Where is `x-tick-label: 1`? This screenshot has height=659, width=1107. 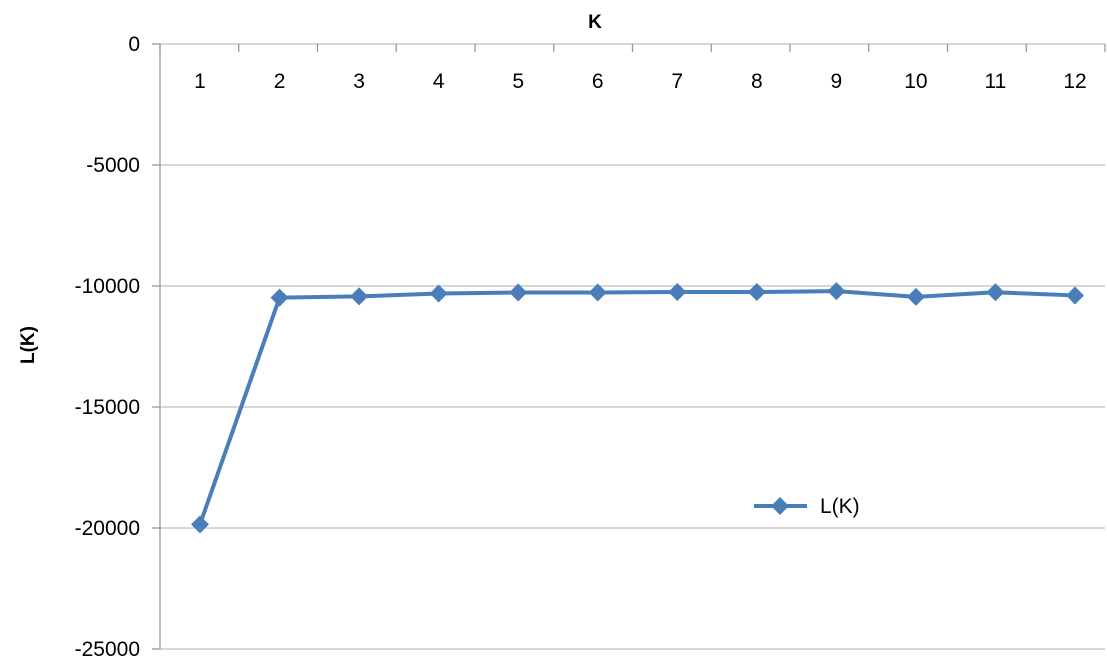
x-tick-label: 1 is located at coordinates (200, 81).